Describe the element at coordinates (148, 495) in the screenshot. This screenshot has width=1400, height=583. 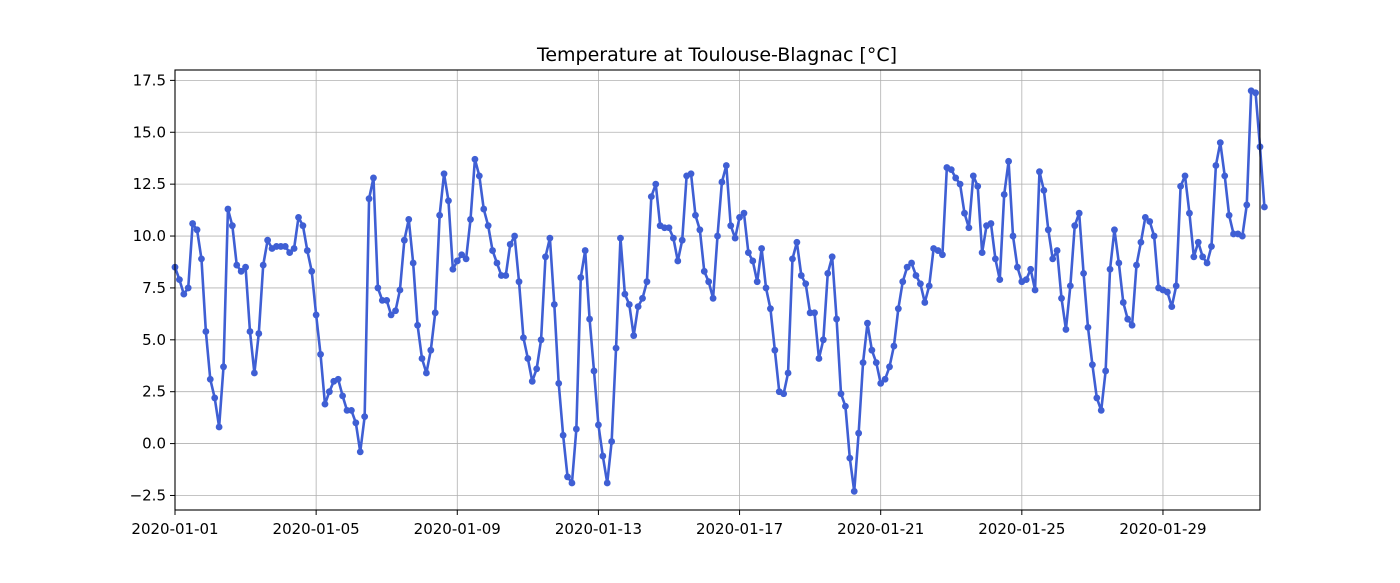
I see `y-tick-label: −2.5` at that location.